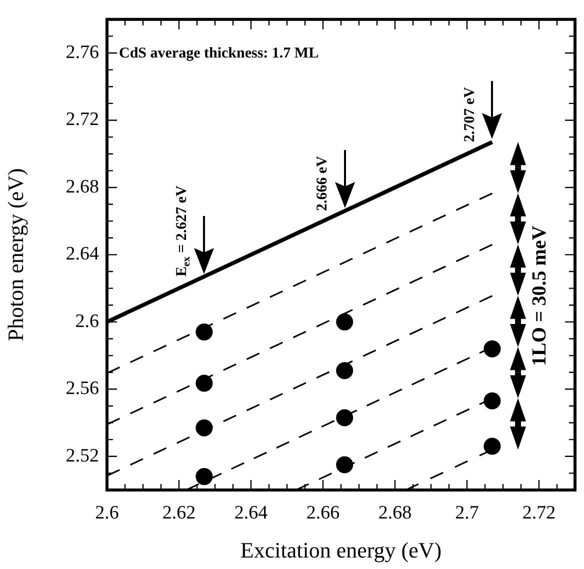 This screenshot has height=569, width=584. Describe the element at coordinates (83, 254) in the screenshot. I see `y-tick-label: 2.64` at that location.